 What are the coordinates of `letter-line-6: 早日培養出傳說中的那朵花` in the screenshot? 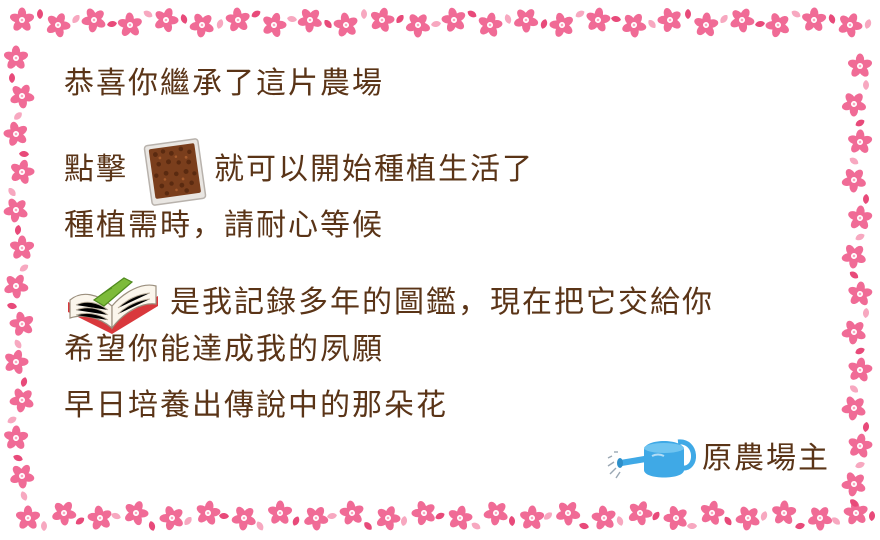 It's located at (256, 405).